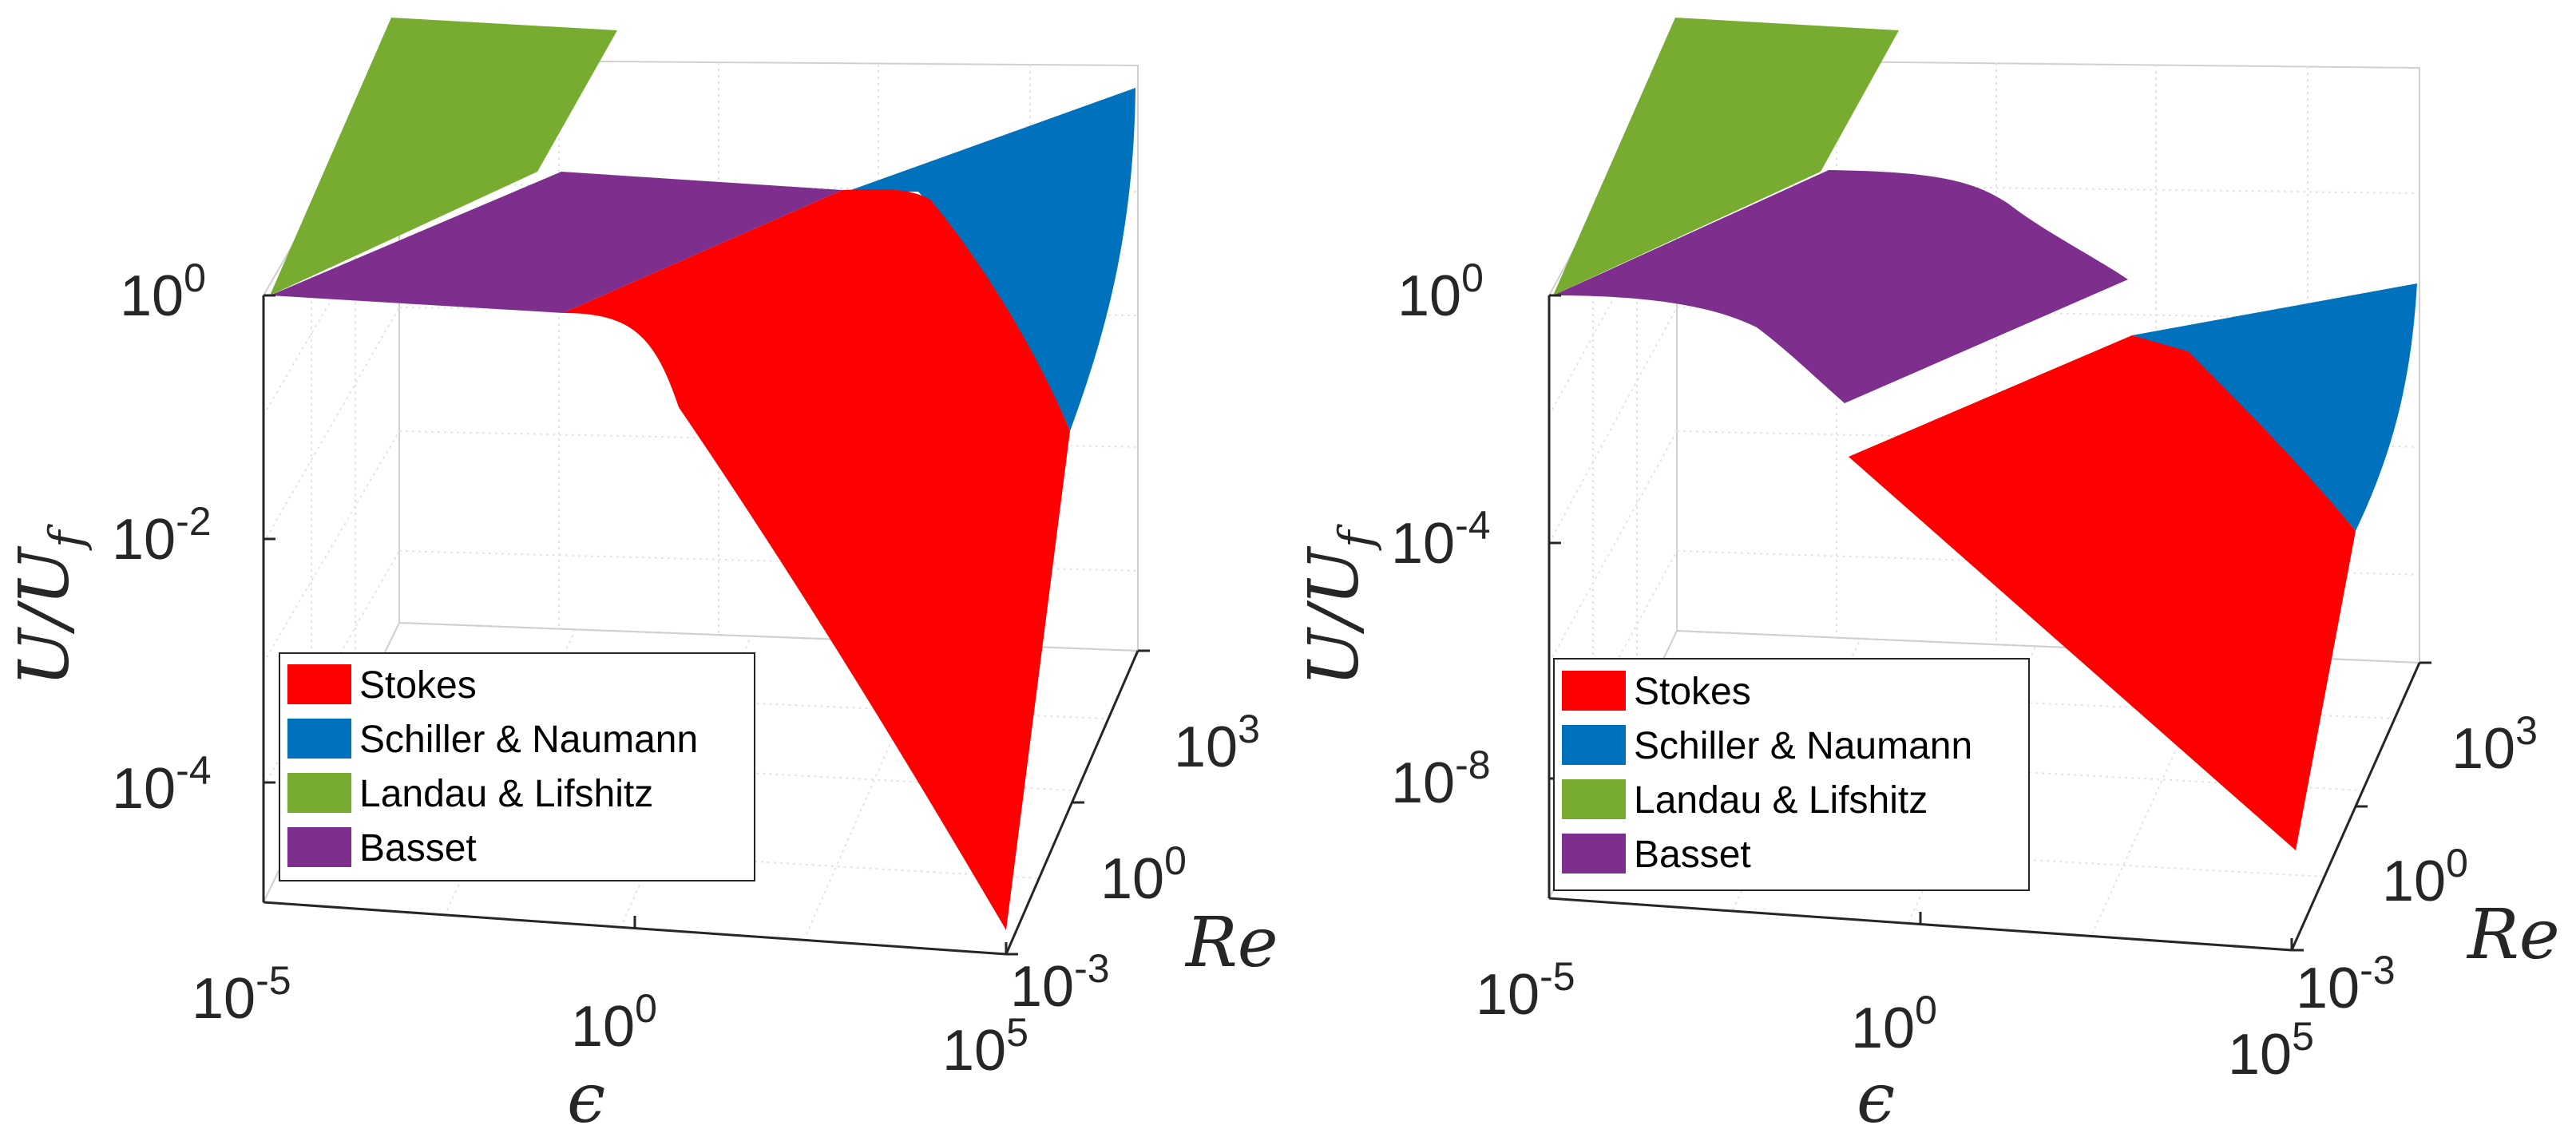 This screenshot has height=1133, width=2576. What do you see at coordinates (2513, 935) in the screenshot?
I see `right-y-axis-label: Re` at bounding box center [2513, 935].